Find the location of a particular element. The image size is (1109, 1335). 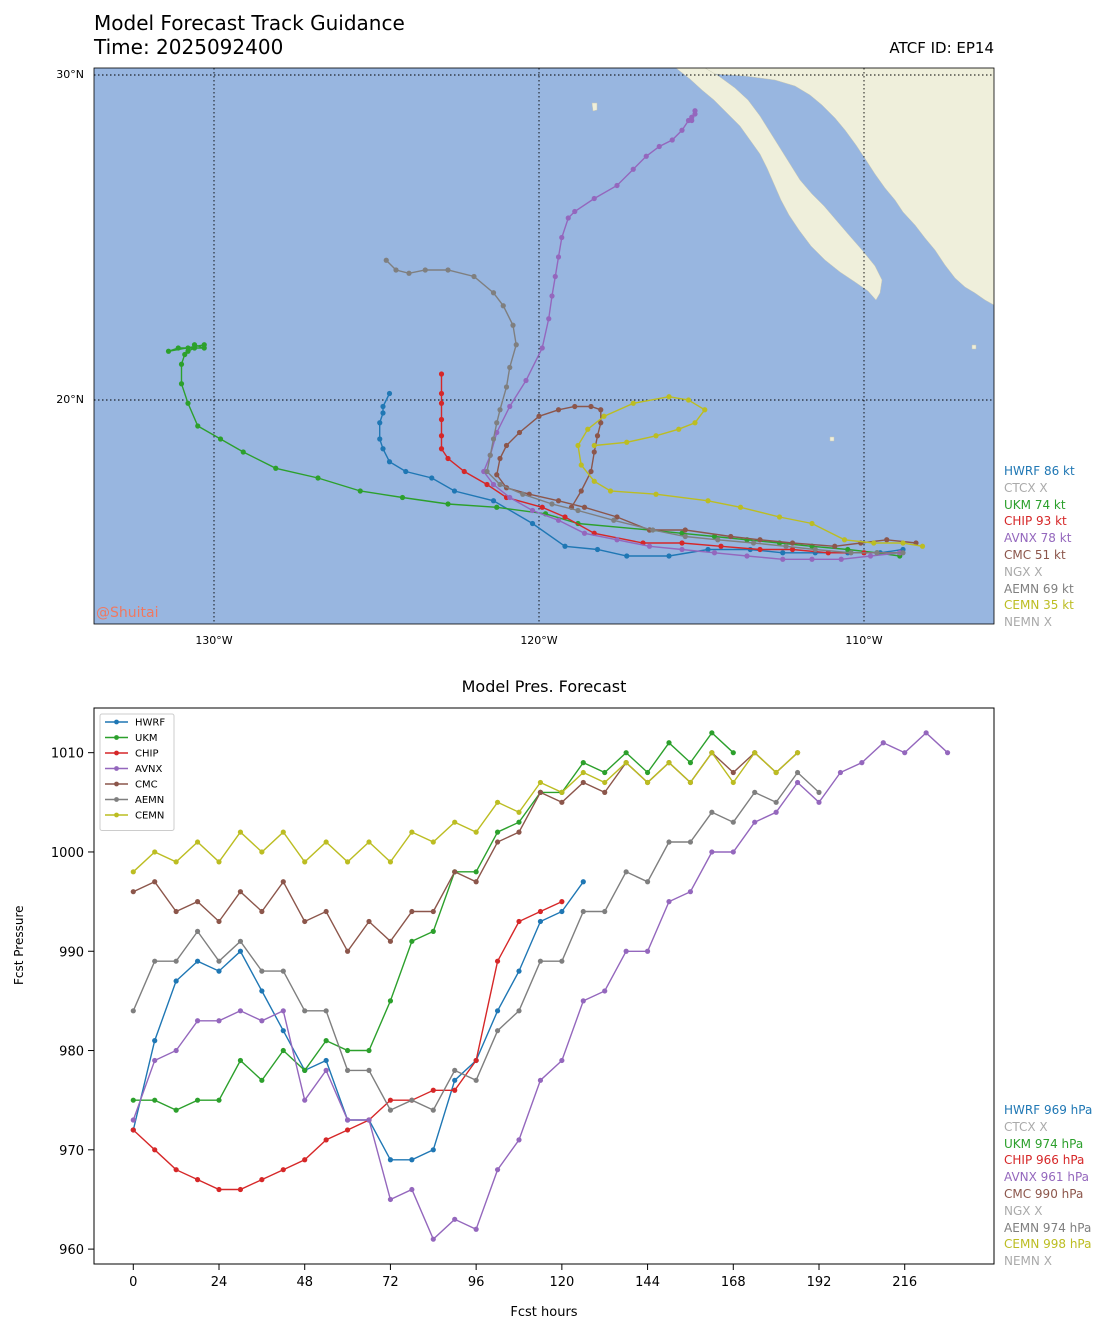

x-tick-label: 72 is located at coordinates (390, 1282).